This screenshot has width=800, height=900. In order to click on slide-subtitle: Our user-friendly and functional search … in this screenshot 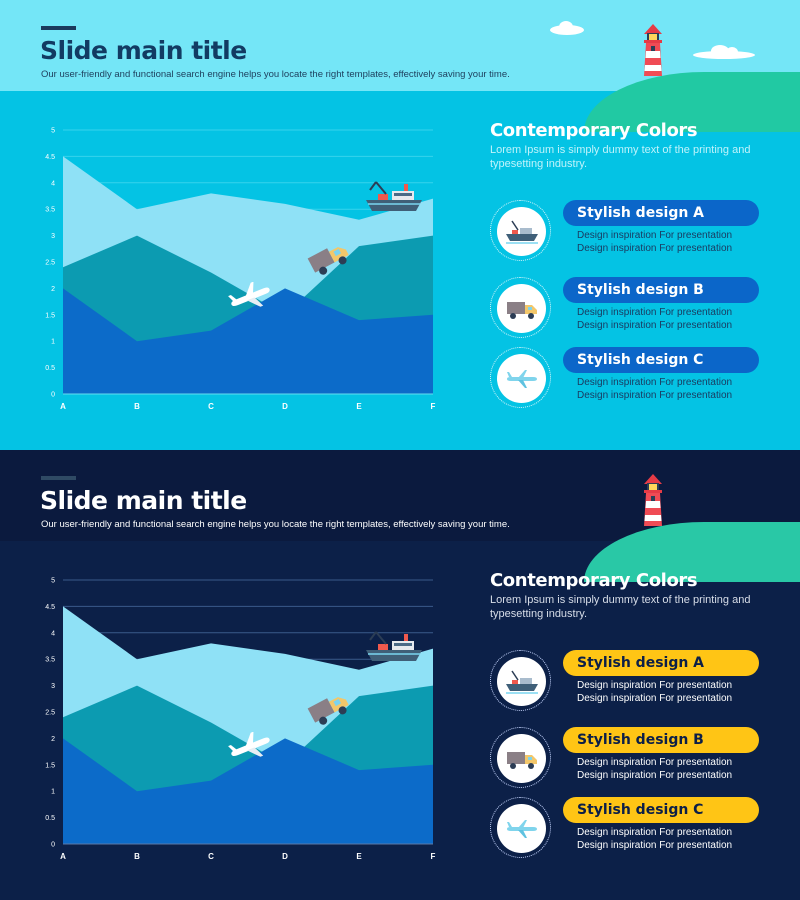, I will do `click(275, 74)`.